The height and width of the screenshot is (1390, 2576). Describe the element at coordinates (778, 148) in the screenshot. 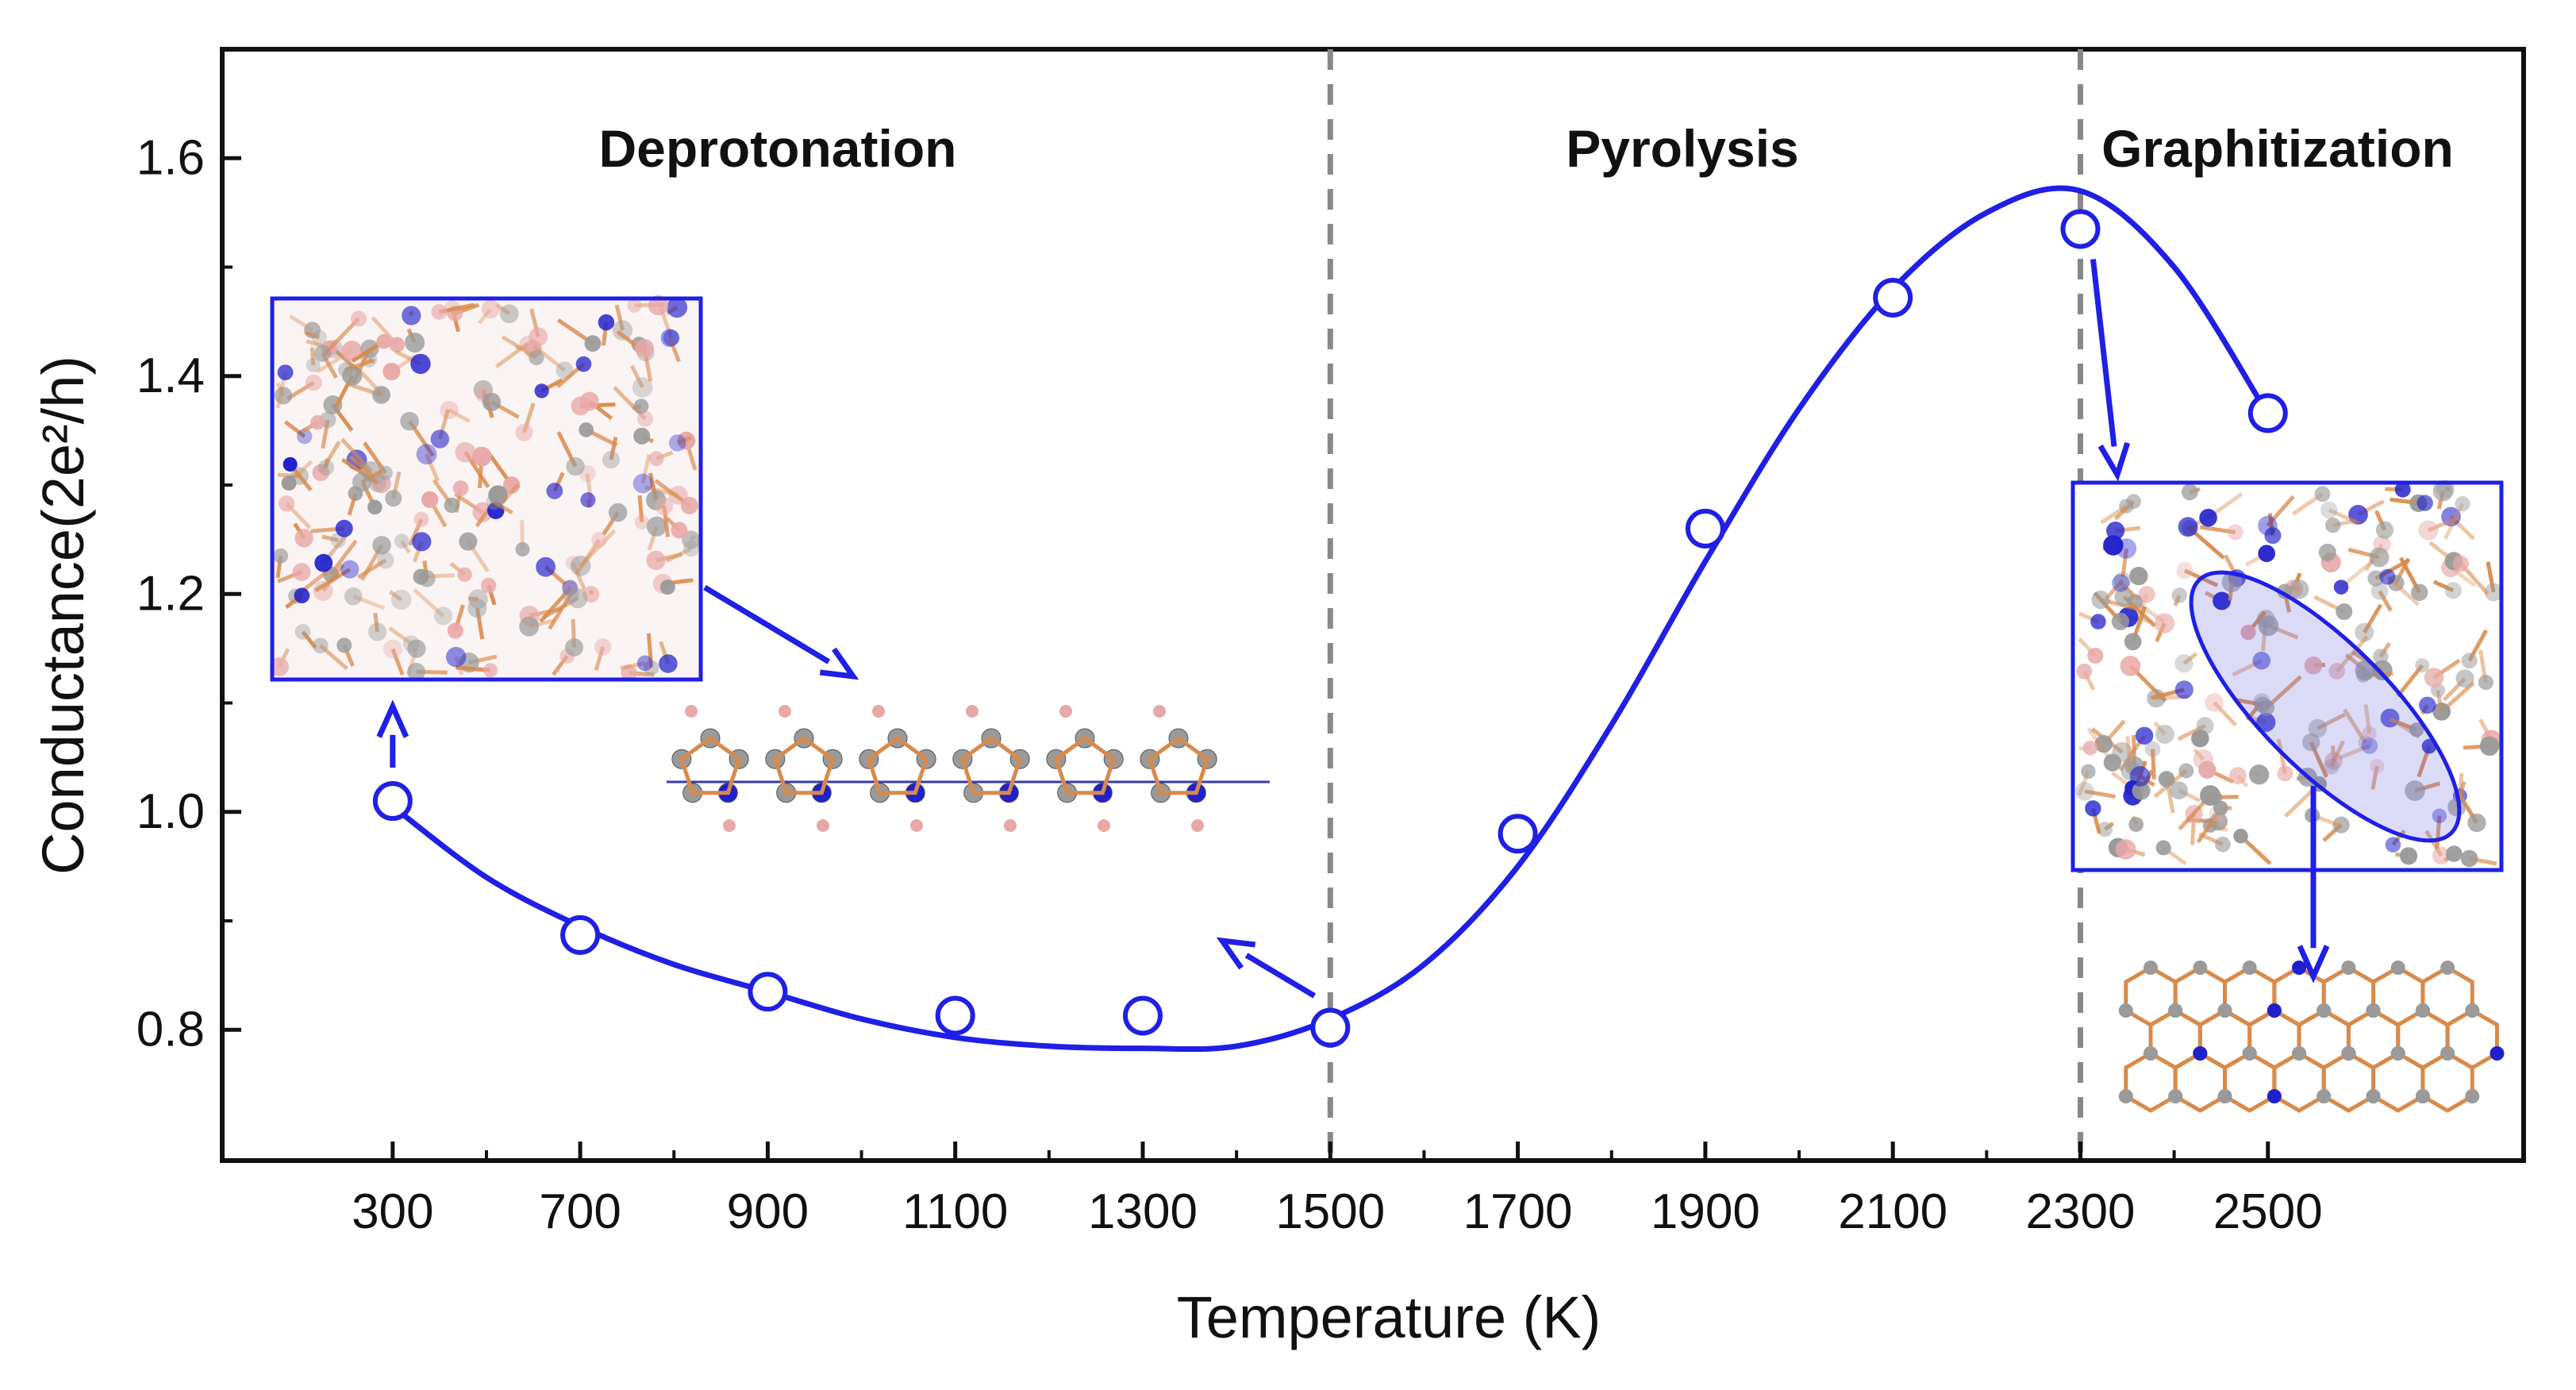

I see `region-label-deprotonation: Deprotonation` at that location.